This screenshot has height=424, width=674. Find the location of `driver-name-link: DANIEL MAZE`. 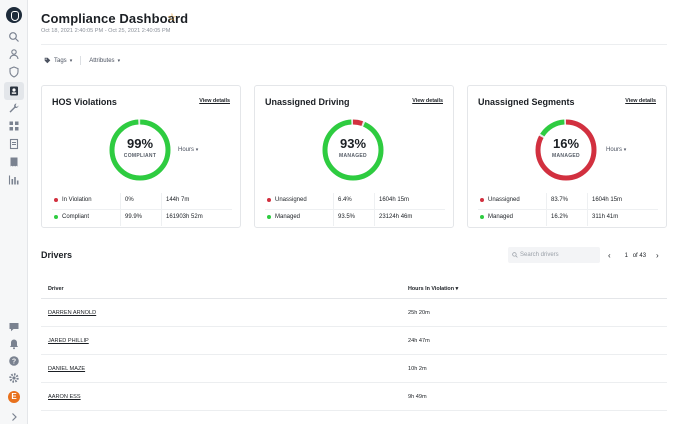

driver-name-link: DANIEL MAZE is located at coordinates (67, 369).